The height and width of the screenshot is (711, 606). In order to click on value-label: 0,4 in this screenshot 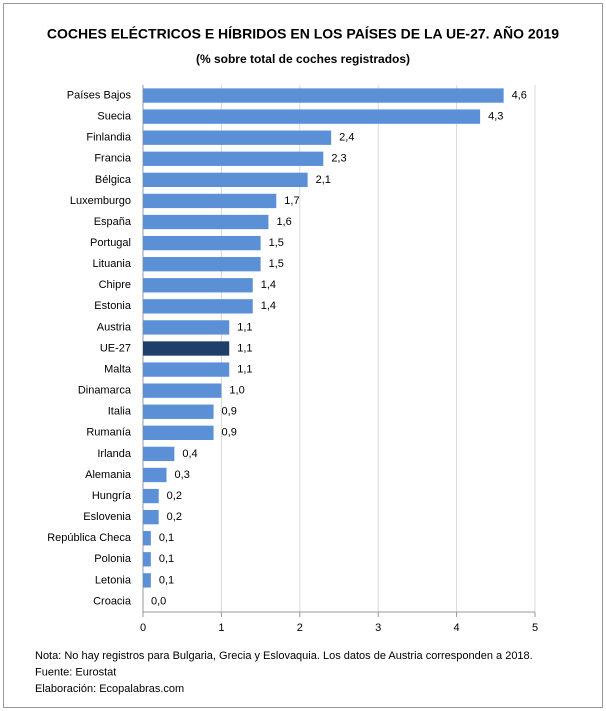, I will do `click(189, 454)`.